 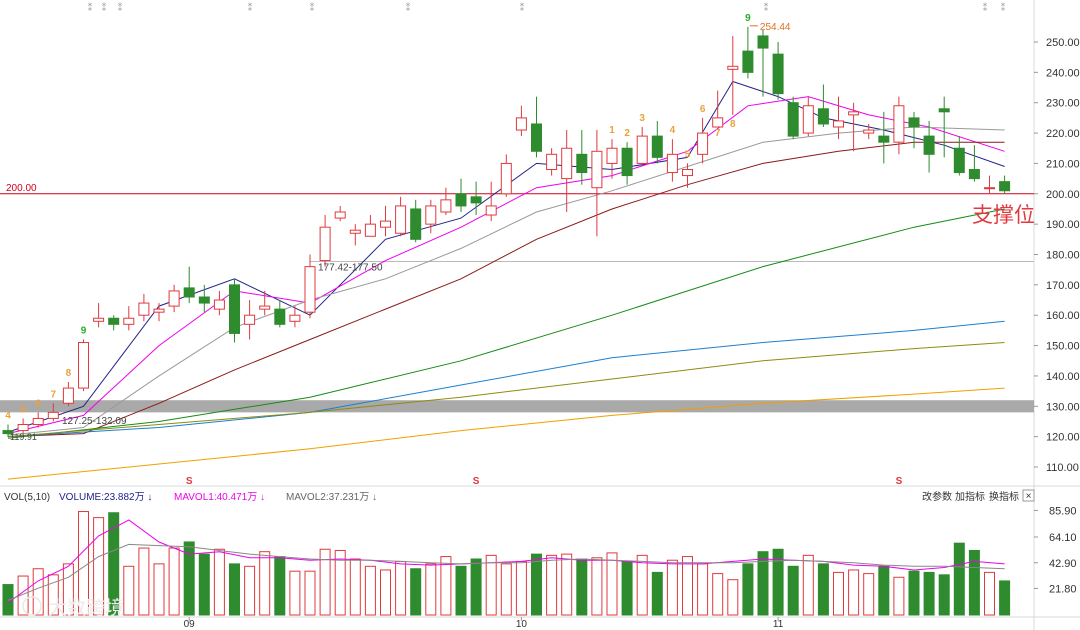 What do you see at coordinates (1063, 377) in the screenshot?
I see `price-tick-label: 140.00` at bounding box center [1063, 377].